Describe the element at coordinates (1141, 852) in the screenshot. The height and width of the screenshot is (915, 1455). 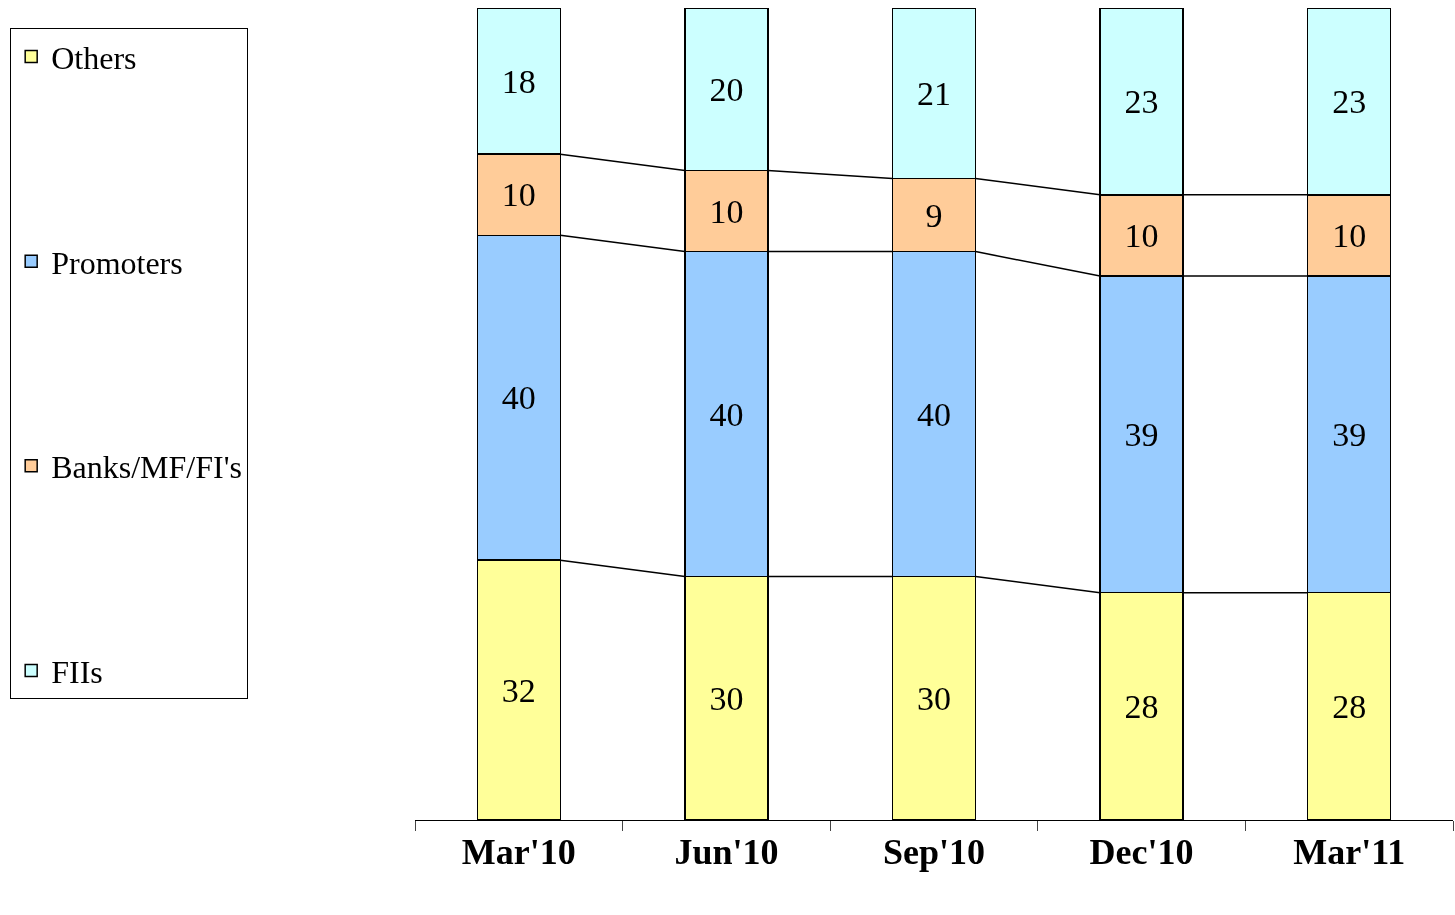
I see `x-tick-label: Dec'10` at that location.